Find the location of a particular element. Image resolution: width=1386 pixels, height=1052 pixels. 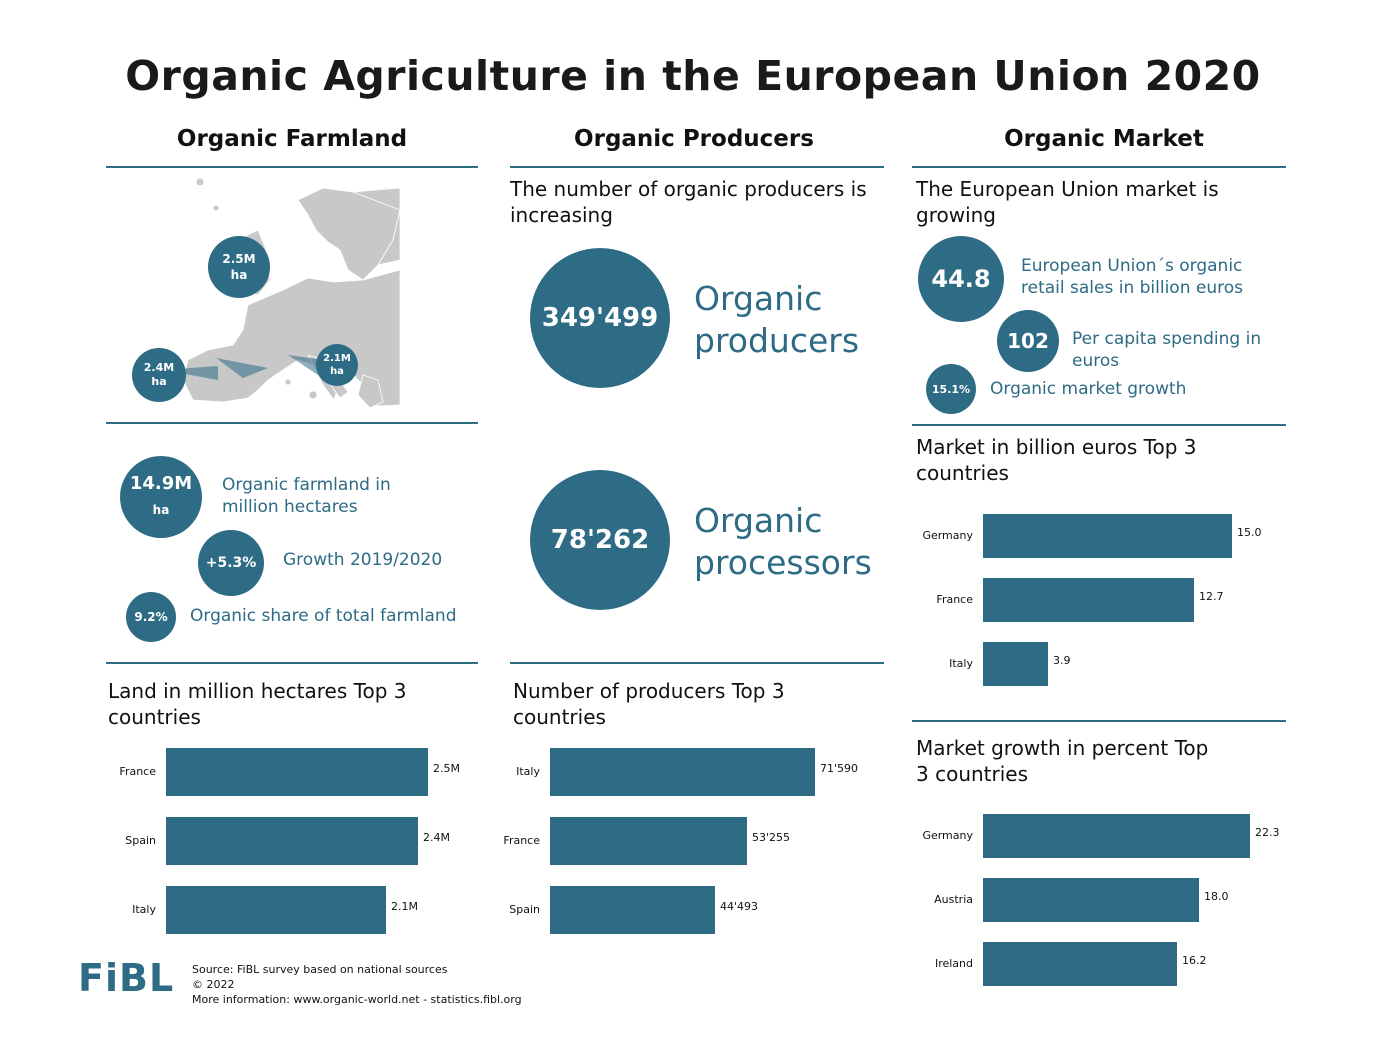

market-growth-circle: 15.1% is located at coordinates (951, 389).